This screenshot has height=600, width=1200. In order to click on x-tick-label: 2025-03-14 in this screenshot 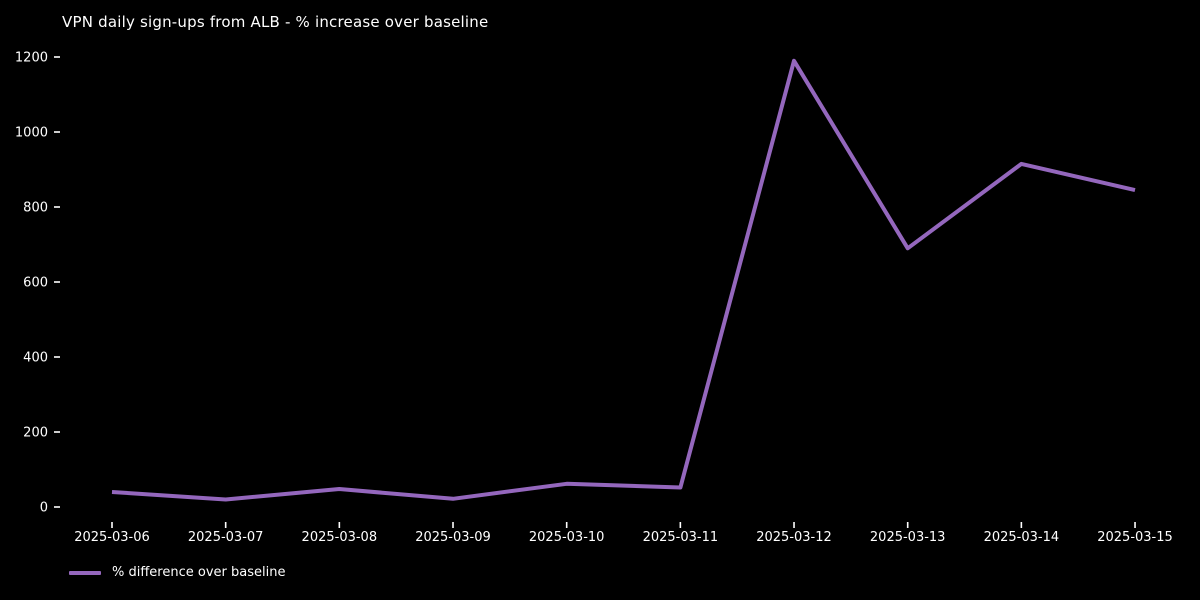, I will do `click(1022, 537)`.